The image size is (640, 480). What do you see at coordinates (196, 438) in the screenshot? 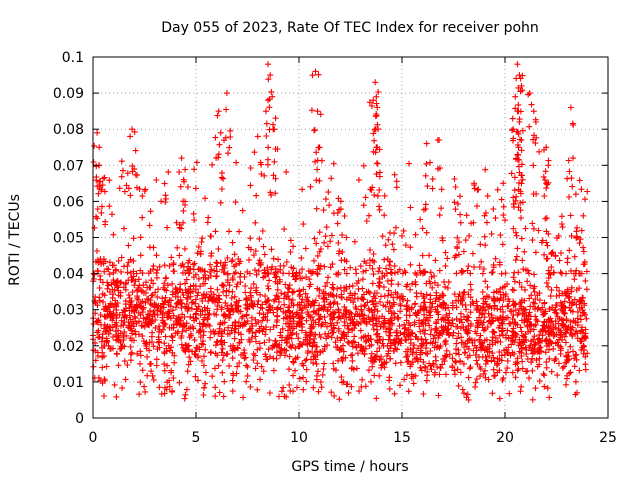
I see `x-tick-label: 5` at bounding box center [196, 438].